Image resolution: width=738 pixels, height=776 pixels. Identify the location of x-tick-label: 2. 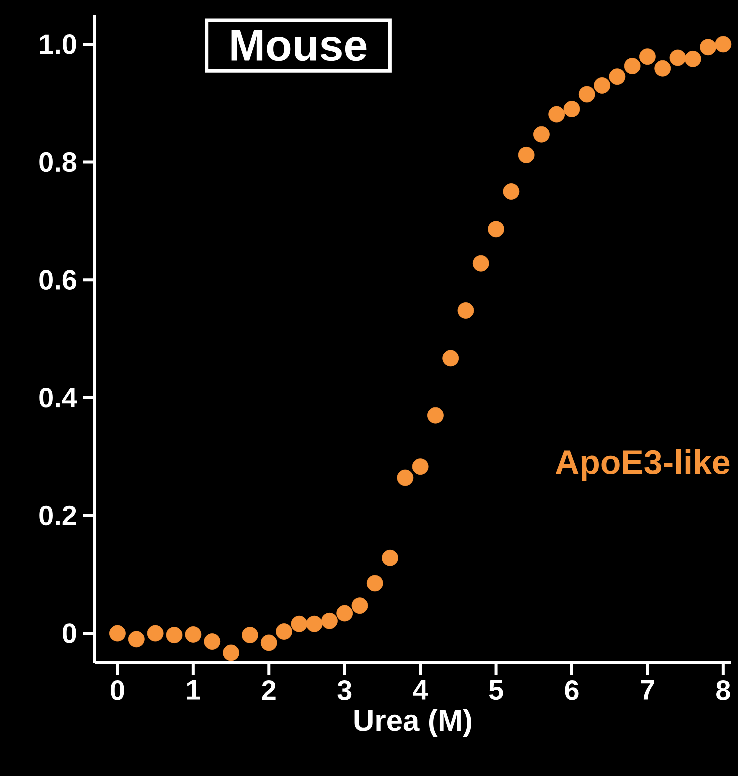
(269, 690).